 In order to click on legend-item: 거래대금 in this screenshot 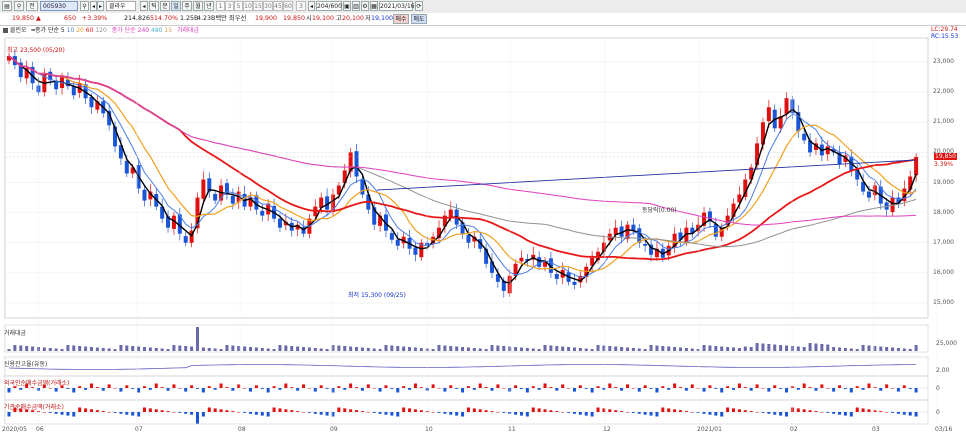, I will do `click(188, 30)`.